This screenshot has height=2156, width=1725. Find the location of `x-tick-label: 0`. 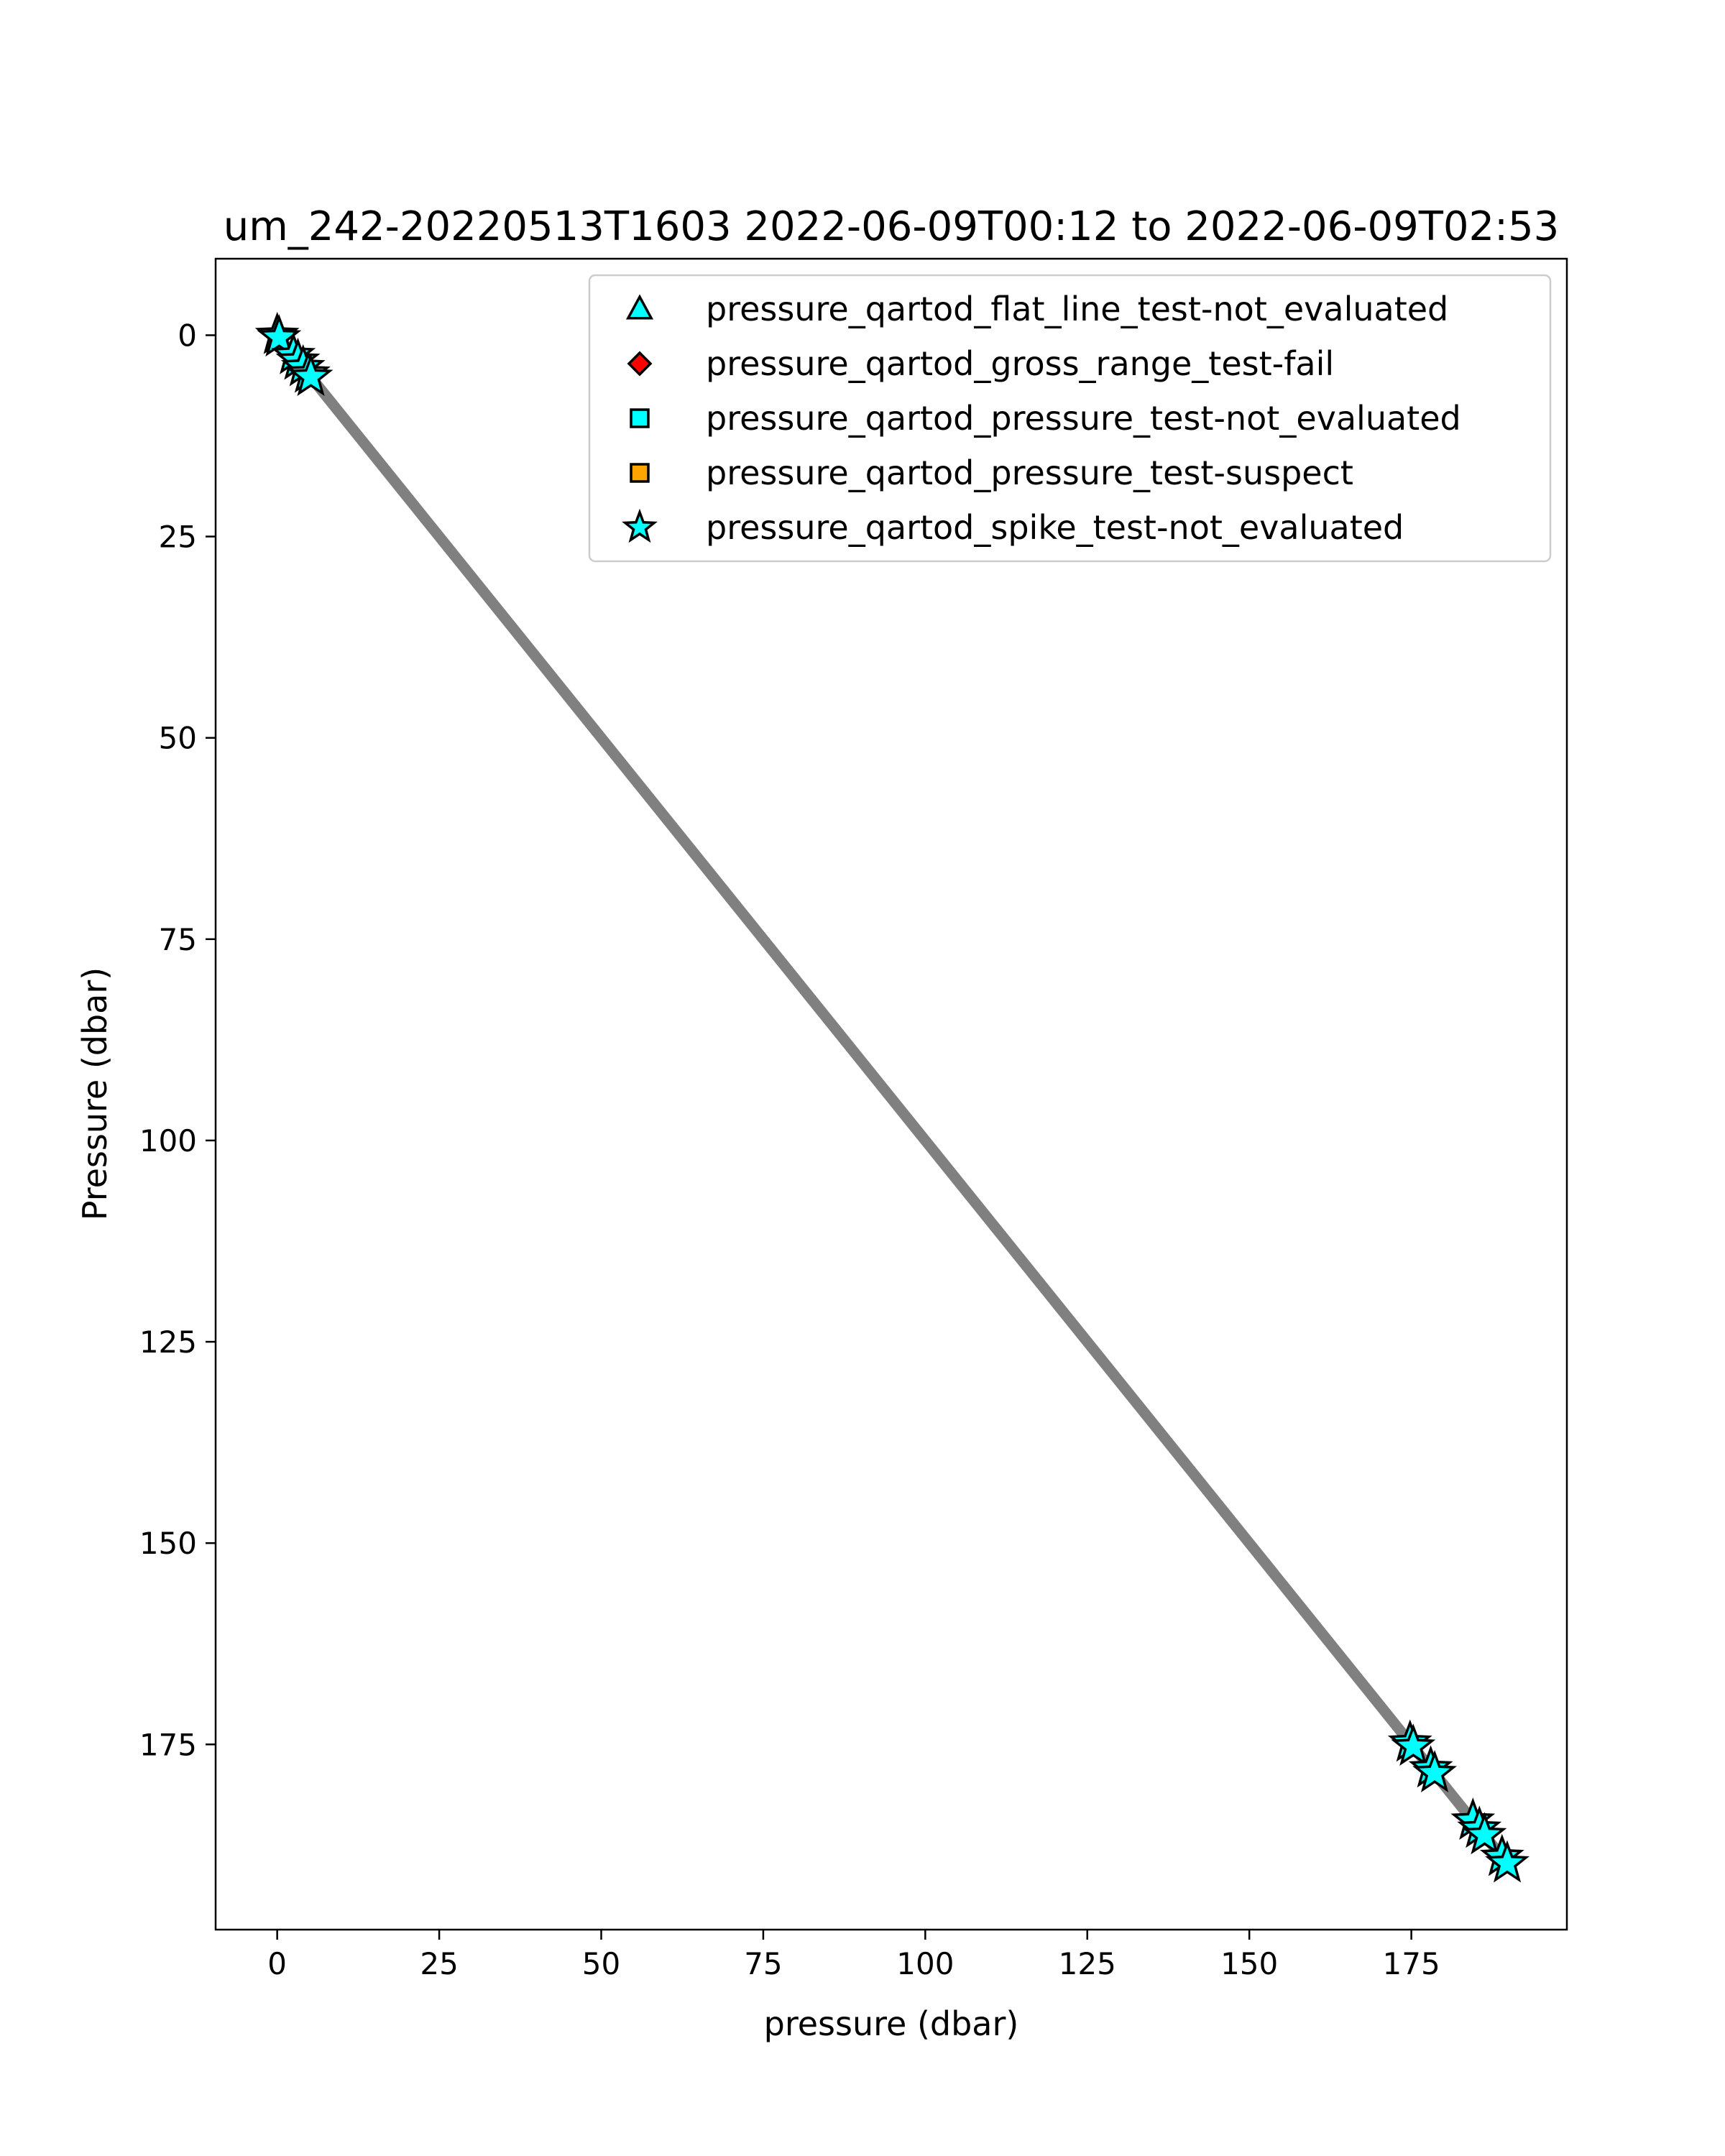

x-tick-label: 0 is located at coordinates (277, 1964).